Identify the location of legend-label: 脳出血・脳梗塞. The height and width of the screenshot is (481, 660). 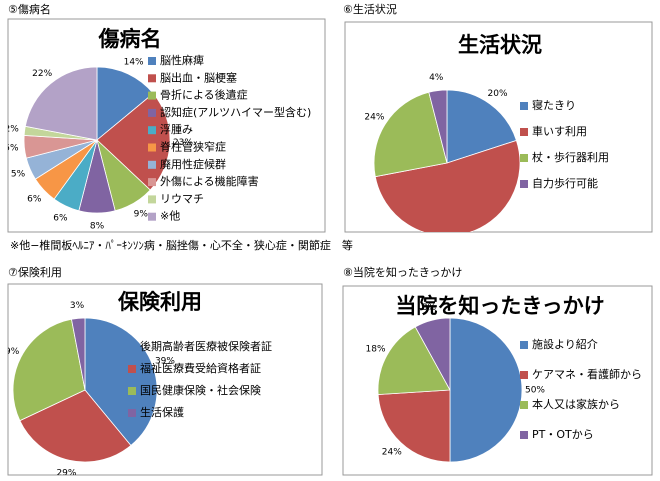
(198, 77).